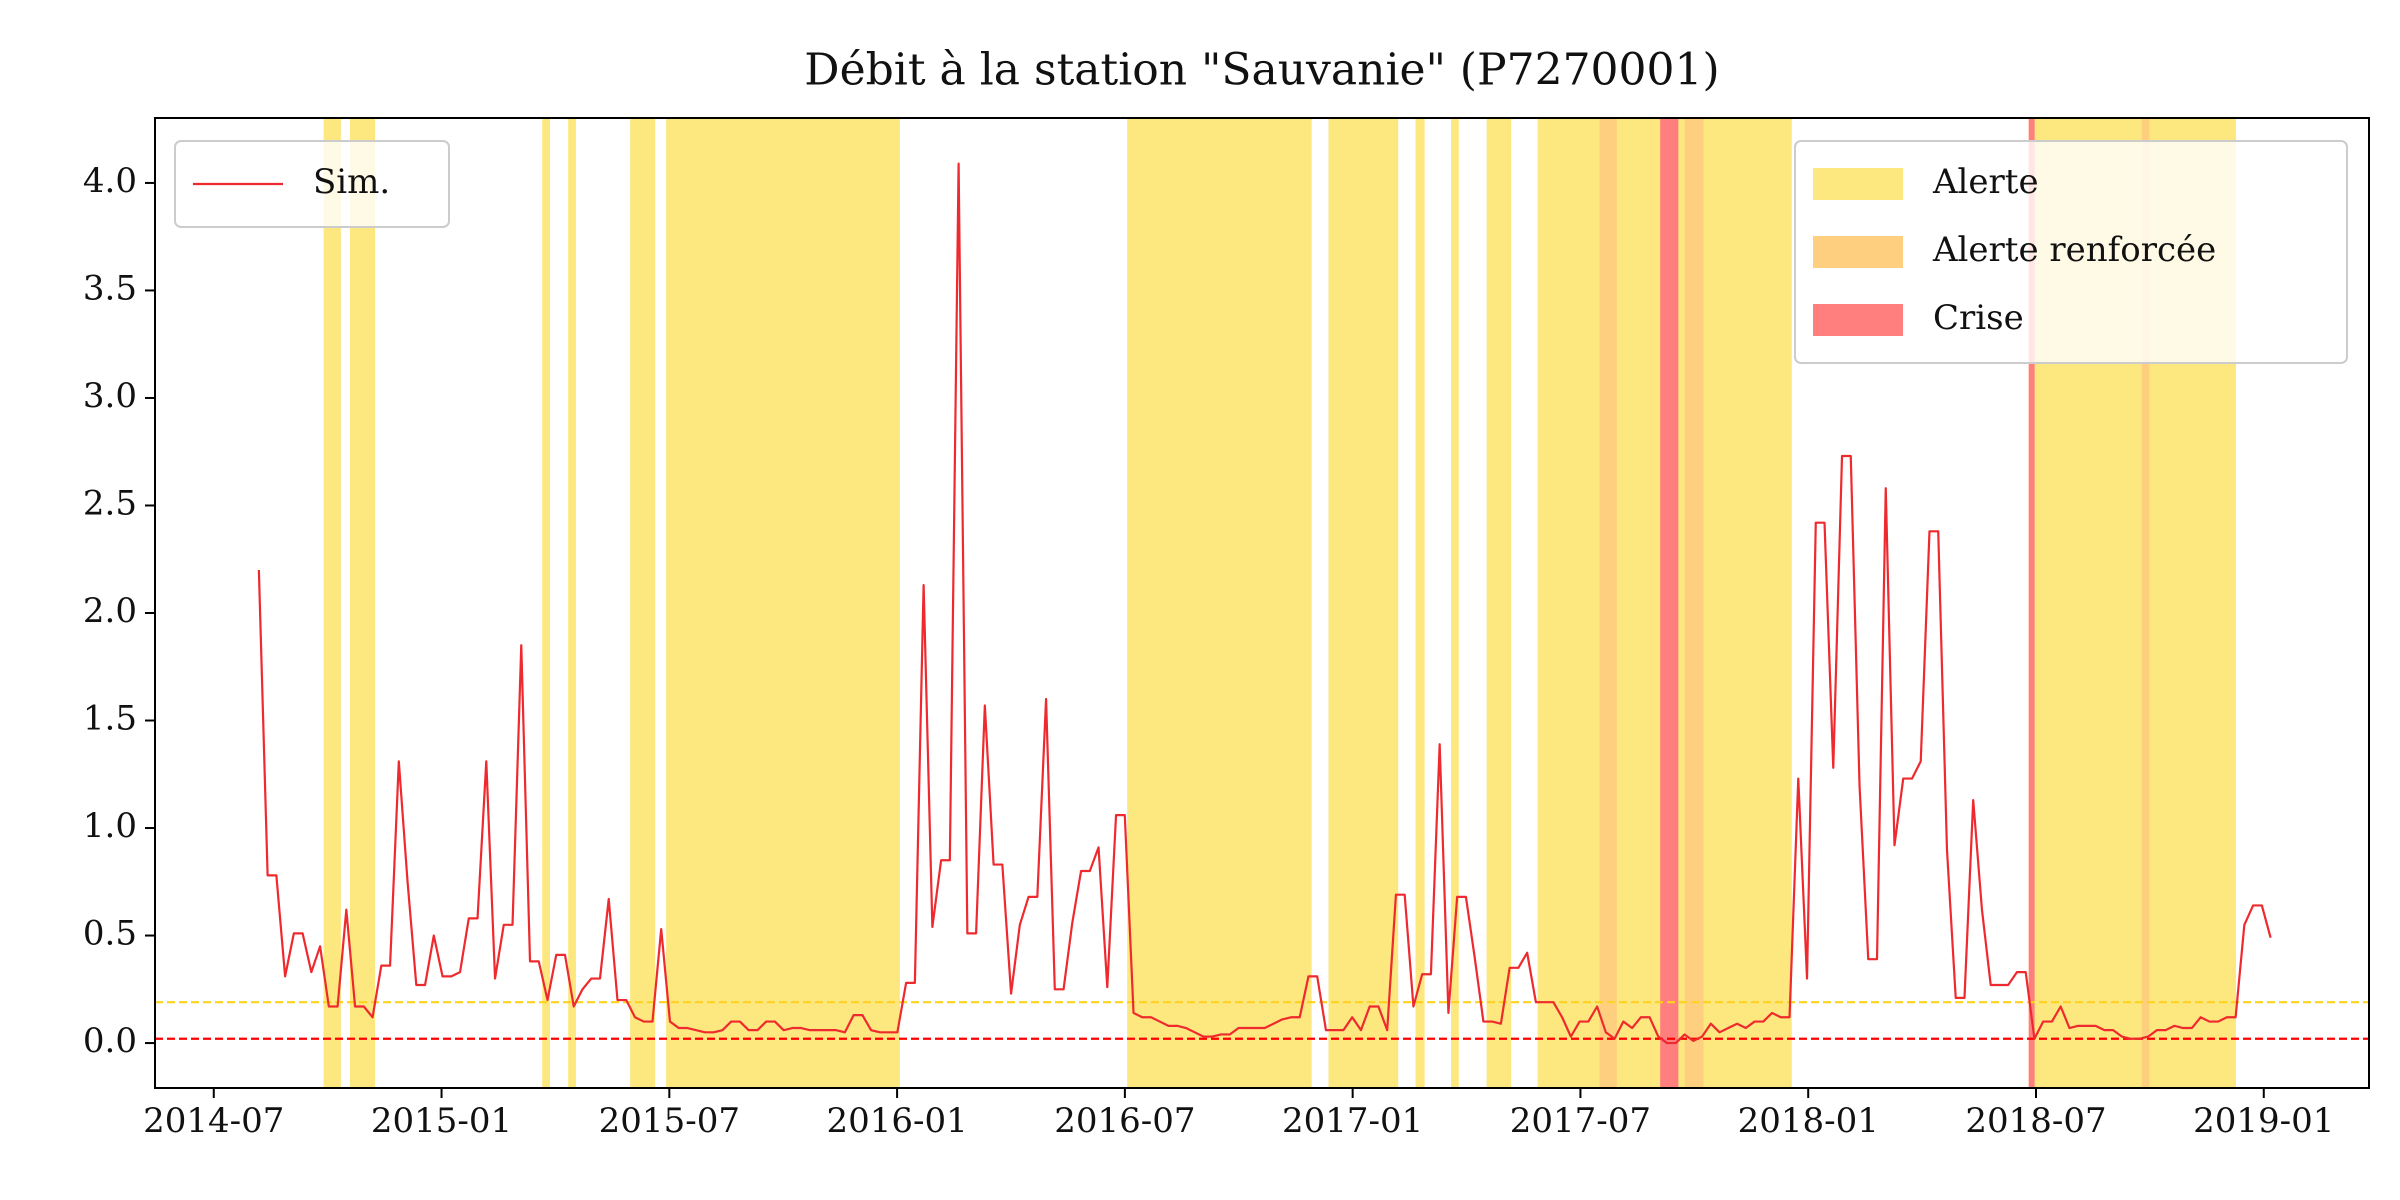 The image size is (2400, 1200). I want to click on x-tick-label: 2017-07, so click(1580, 1121).